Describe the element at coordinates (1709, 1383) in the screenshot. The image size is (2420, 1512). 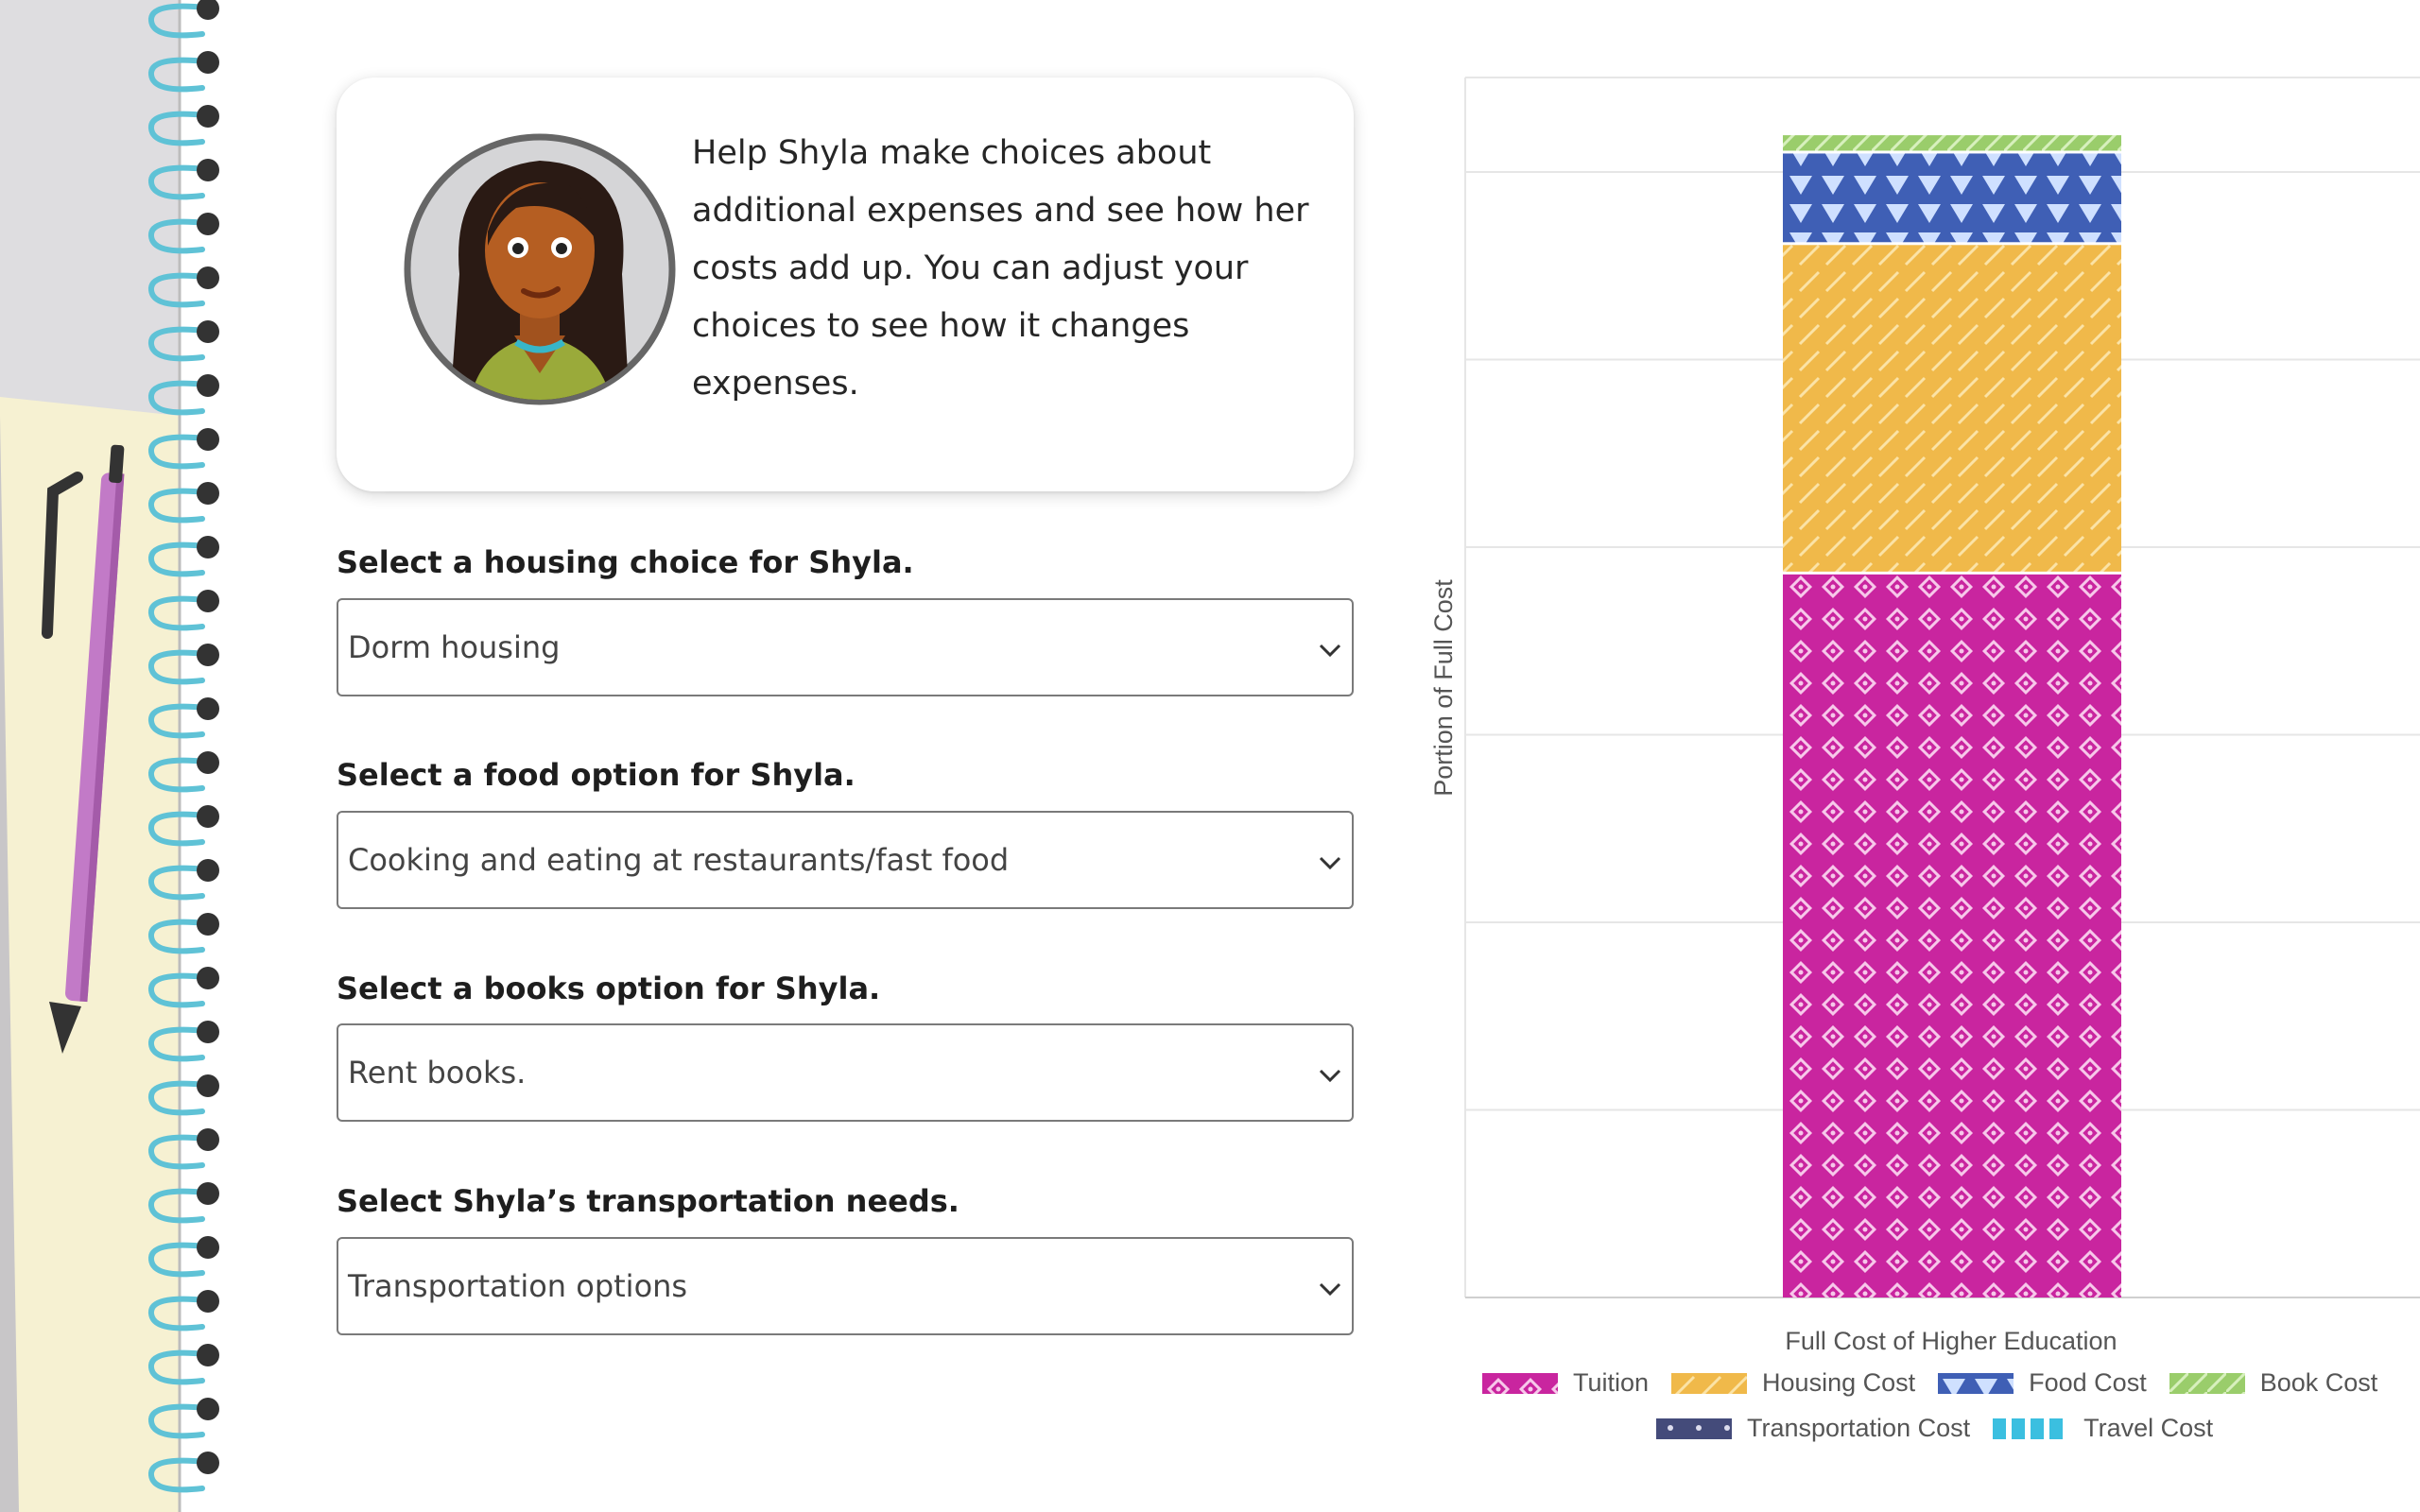
I see `housing-swatch-icon` at that location.